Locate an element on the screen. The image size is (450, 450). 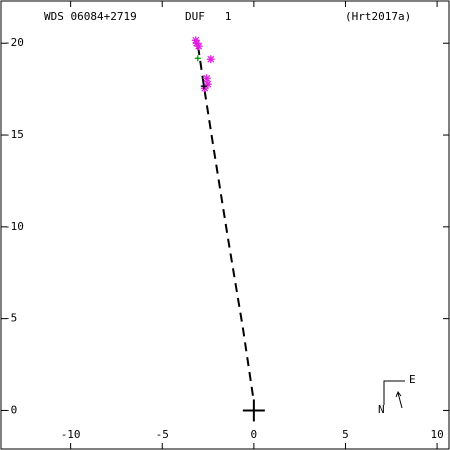
y-tick-label: -15 is located at coordinates (14, 134).